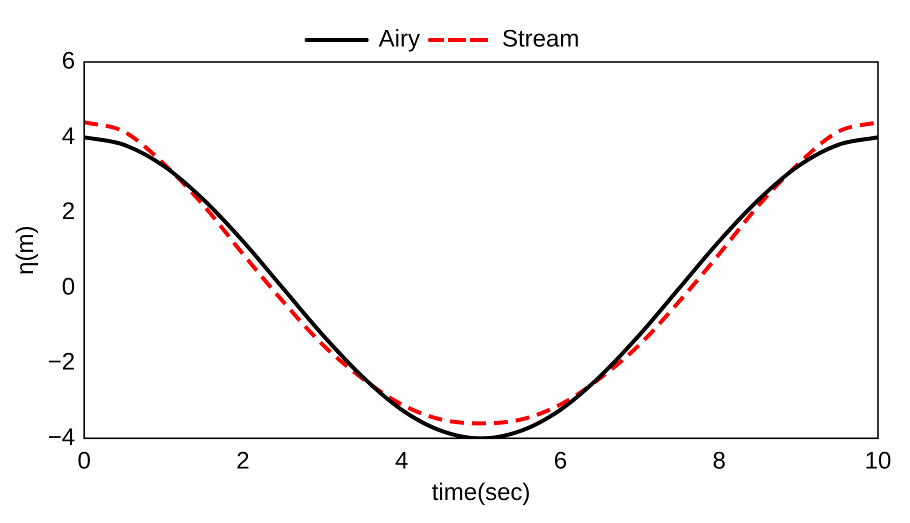  What do you see at coordinates (62, 362) in the screenshot?
I see `y-tick-label: −2` at bounding box center [62, 362].